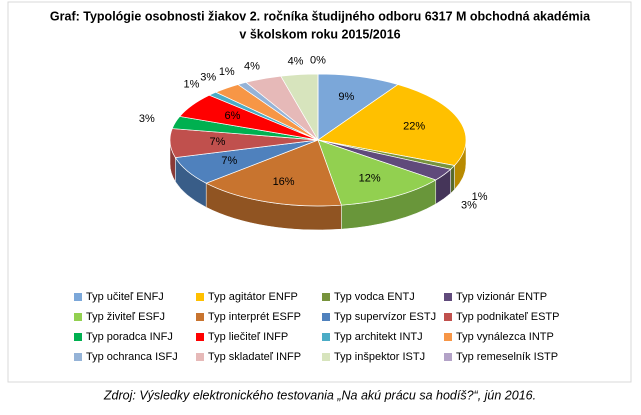 Image resolution: width=641 pixels, height=415 pixels. Describe the element at coordinates (452, 179) in the screenshot. I see `slice-side` at that location.